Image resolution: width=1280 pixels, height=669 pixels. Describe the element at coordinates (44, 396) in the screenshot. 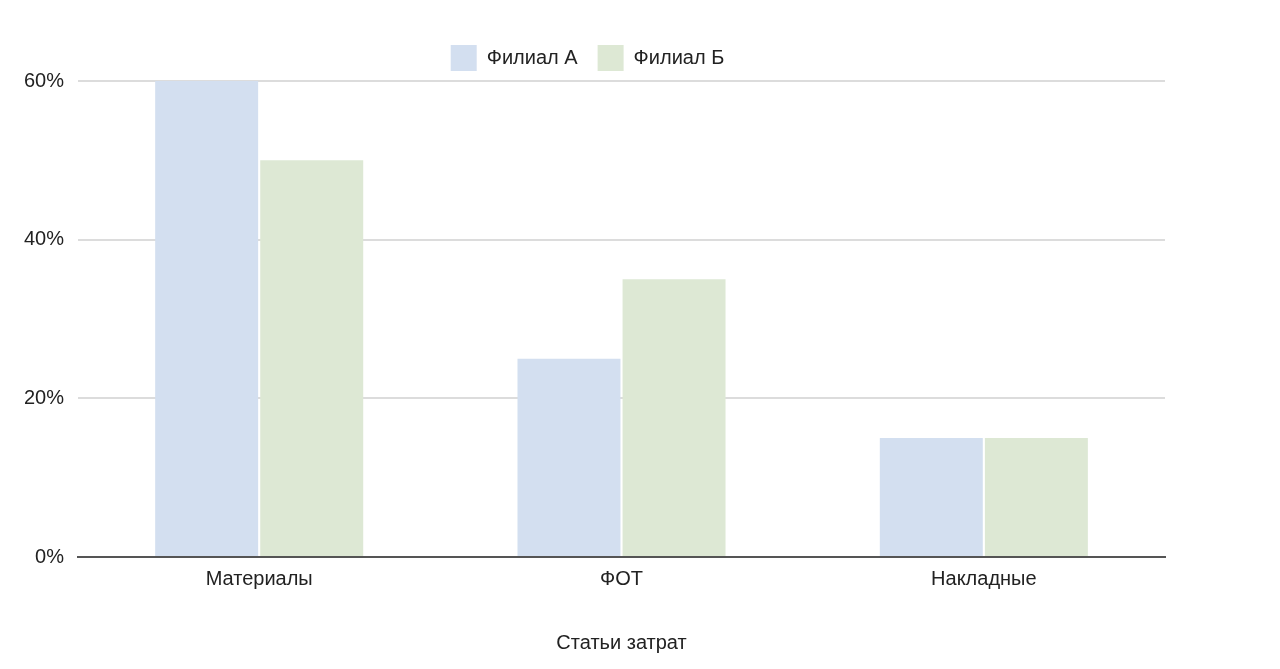

I see `y-tick-label: 20%` at that location.